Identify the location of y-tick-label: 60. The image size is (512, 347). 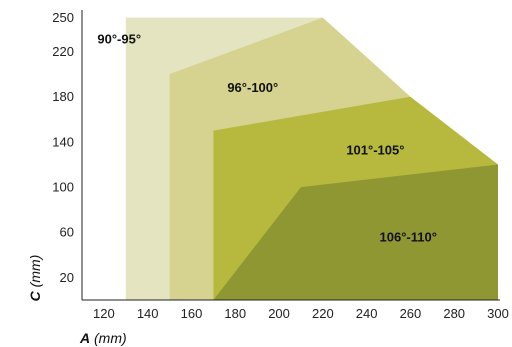
(67, 232).